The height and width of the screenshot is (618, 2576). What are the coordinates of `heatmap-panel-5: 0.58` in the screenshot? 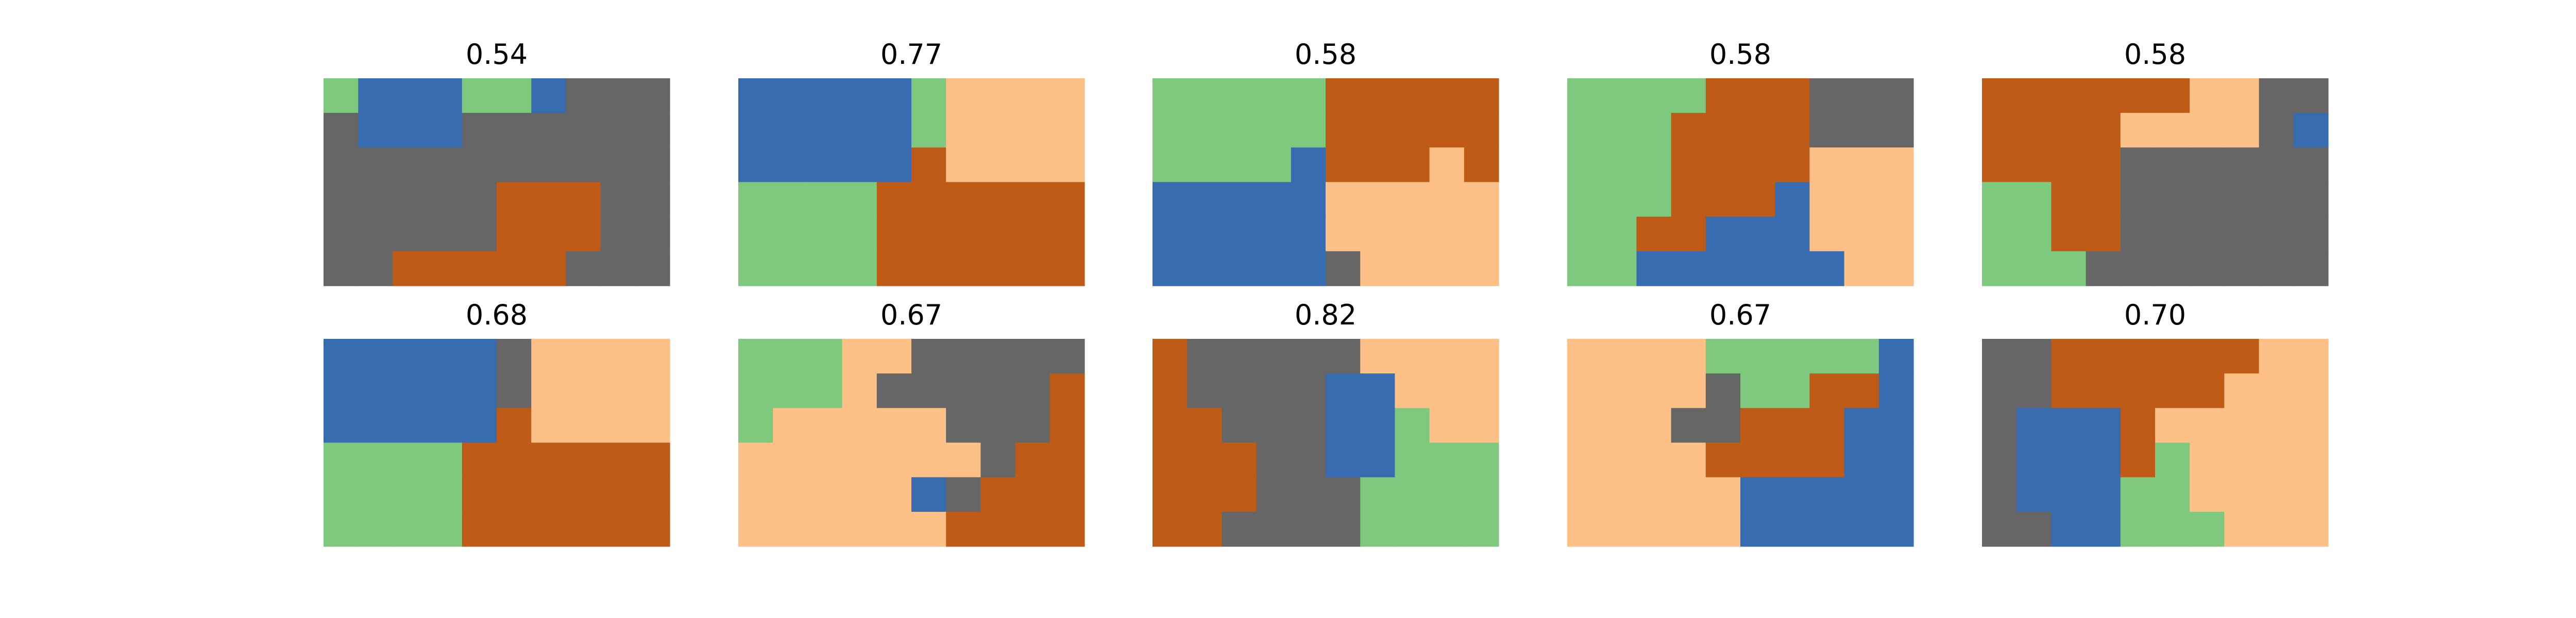 It's located at (2155, 162).